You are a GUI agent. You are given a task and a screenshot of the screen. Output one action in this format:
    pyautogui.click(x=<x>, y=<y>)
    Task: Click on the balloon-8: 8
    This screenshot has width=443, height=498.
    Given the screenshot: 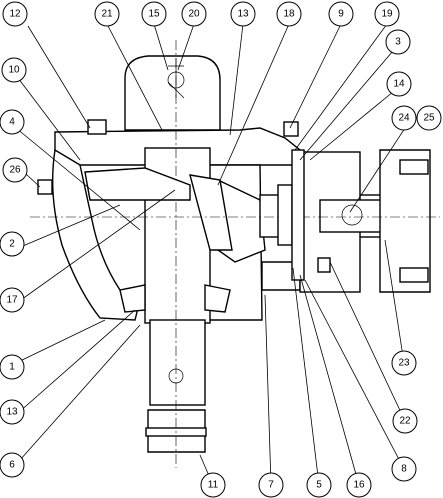 What is the action you would take?
    pyautogui.click(x=404, y=469)
    